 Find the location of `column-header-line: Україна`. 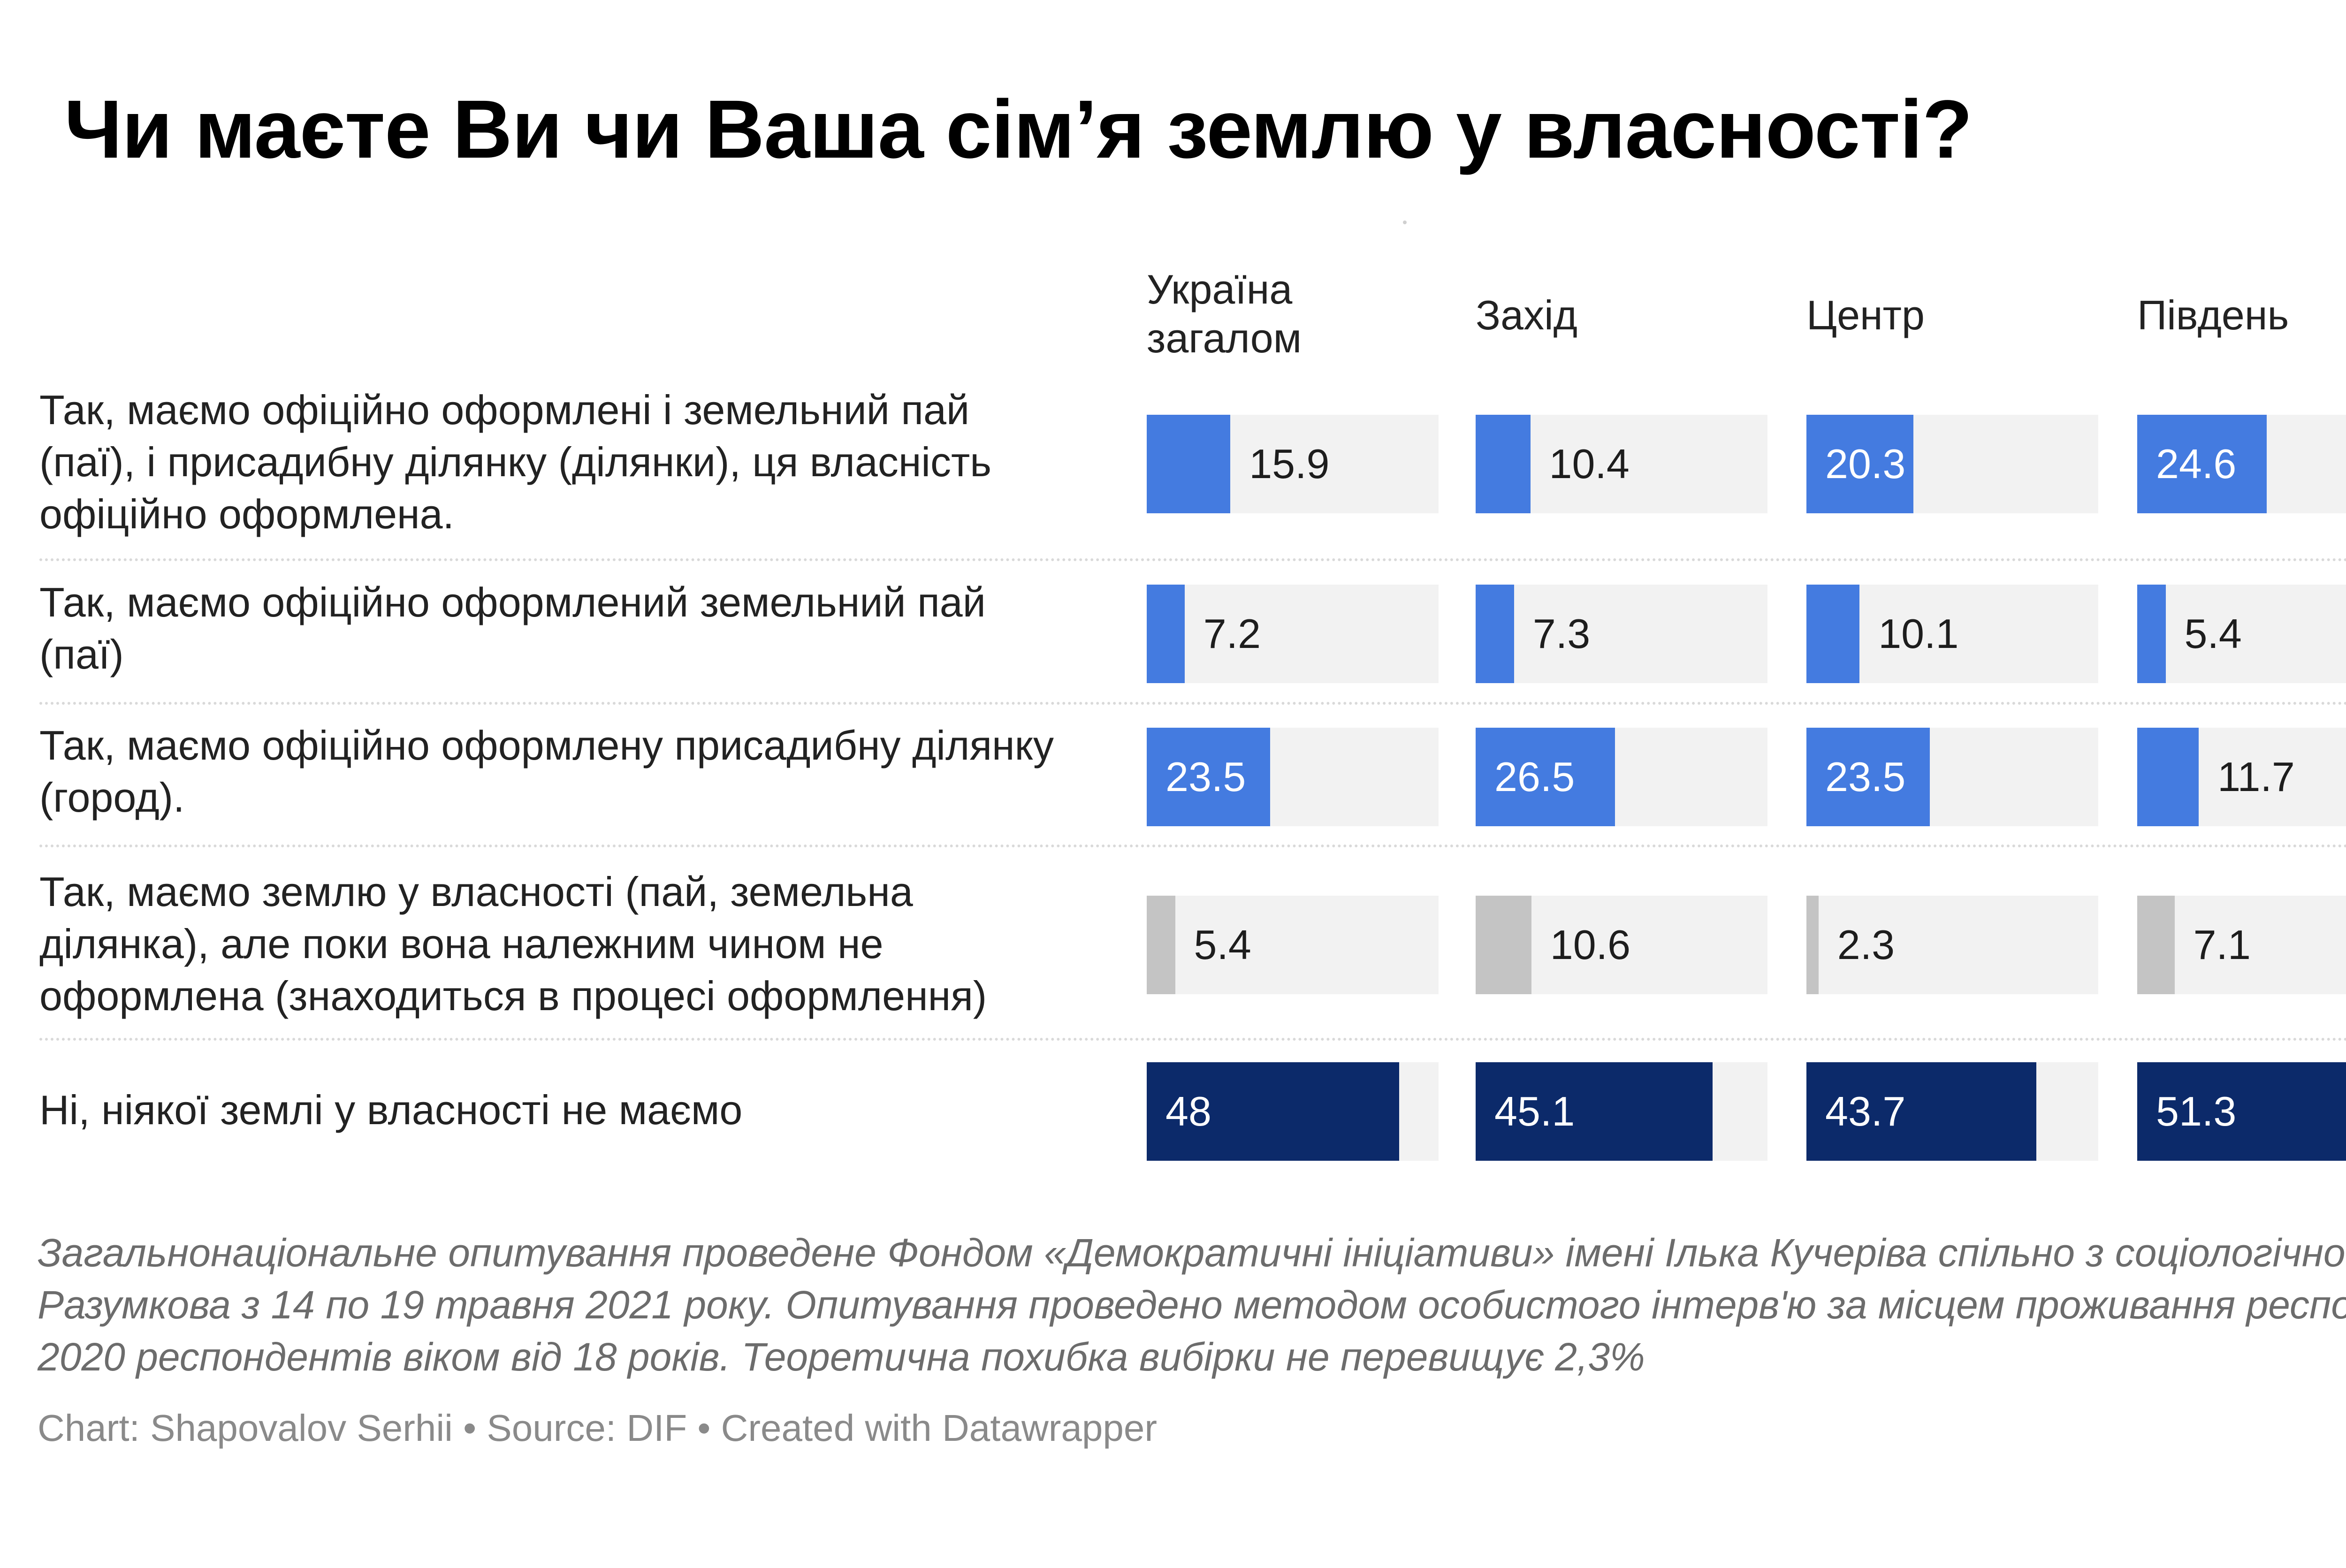

column-header-line: Україна is located at coordinates (1220, 289).